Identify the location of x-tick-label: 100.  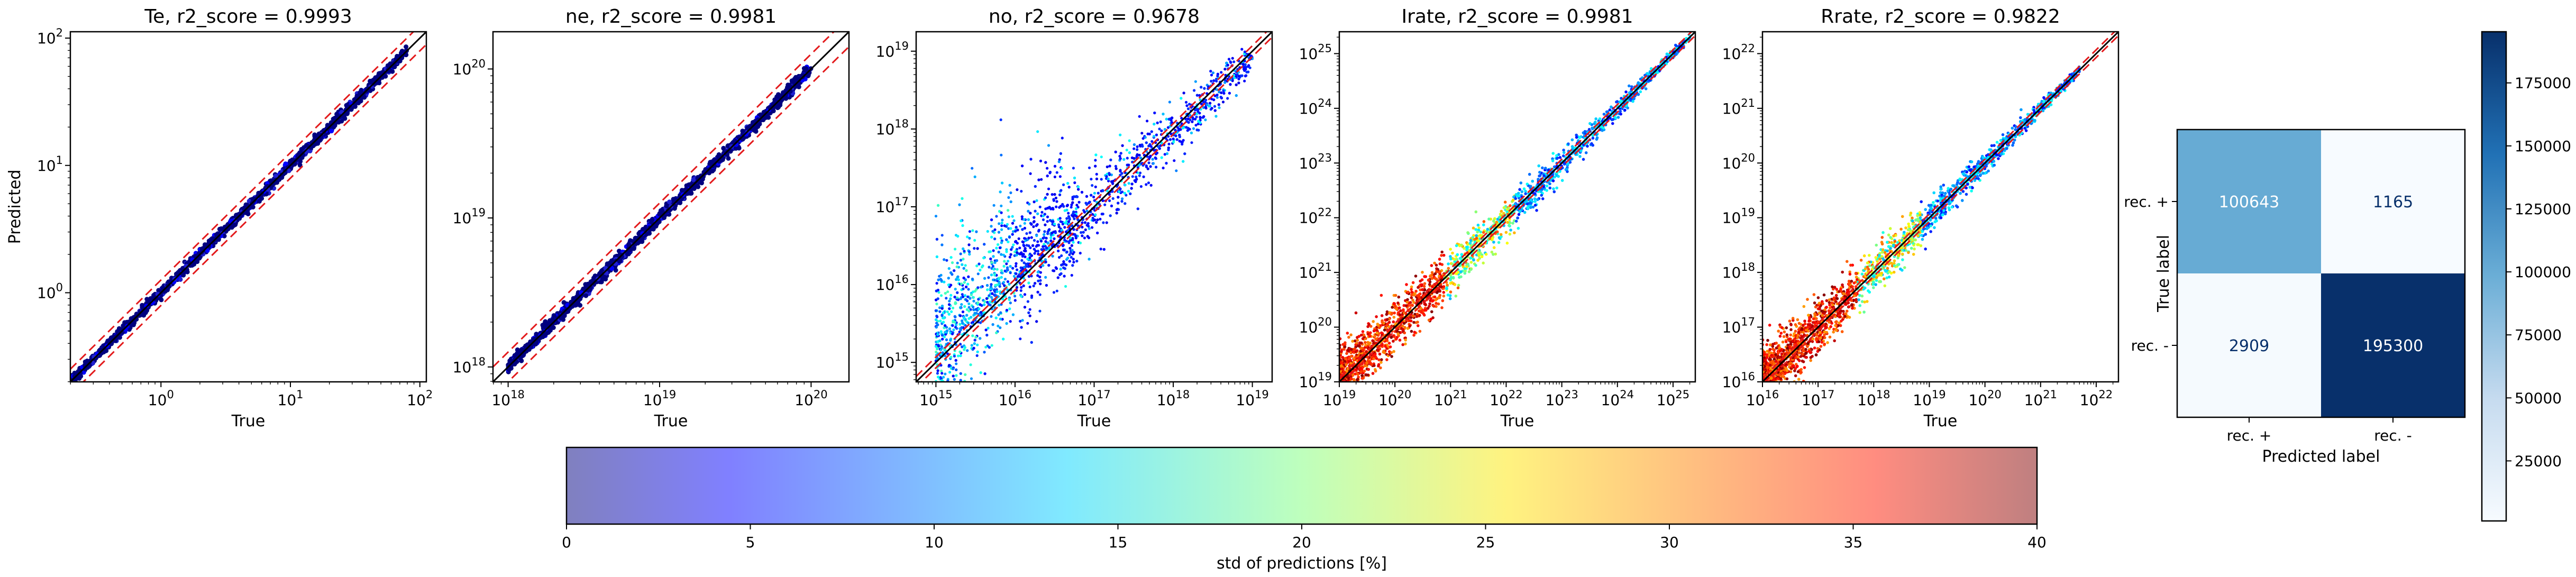
(161, 398).